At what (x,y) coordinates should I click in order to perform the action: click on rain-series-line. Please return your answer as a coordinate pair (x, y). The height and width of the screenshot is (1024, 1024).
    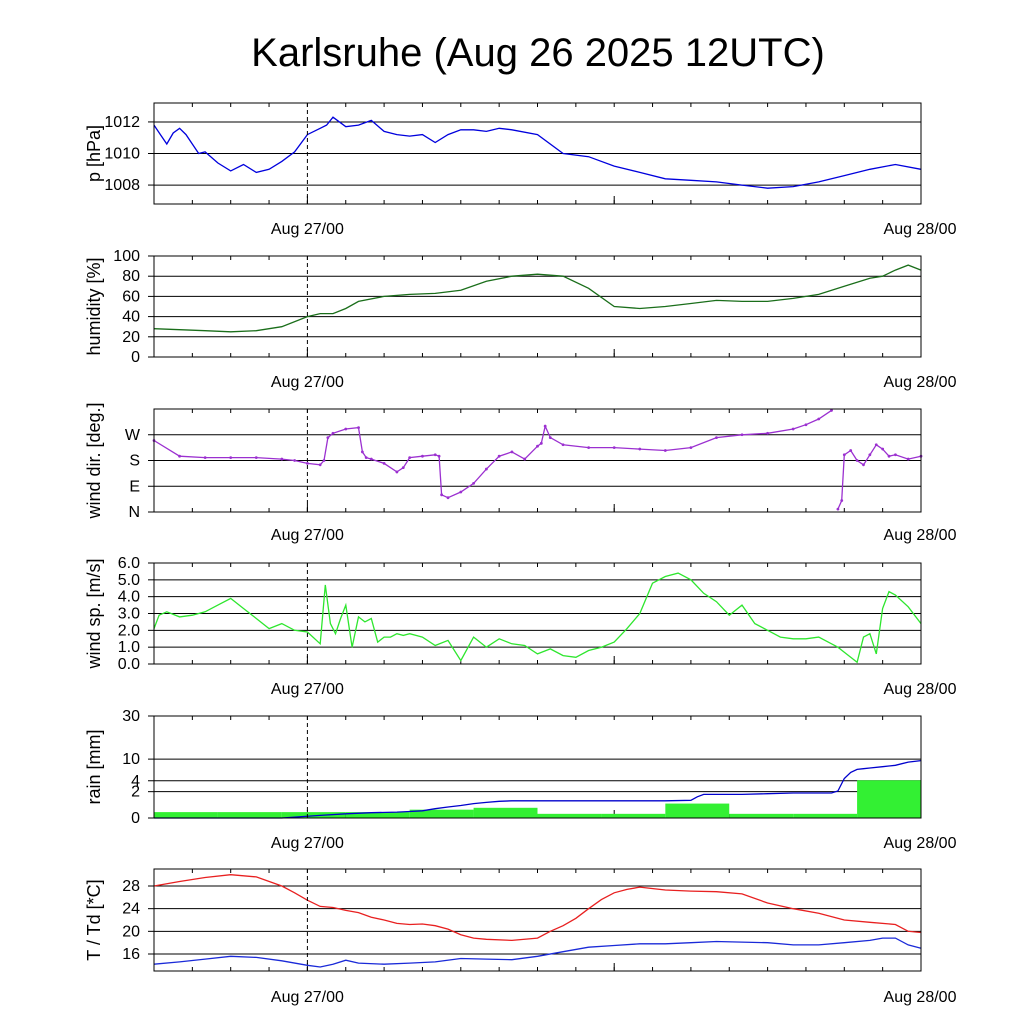
    Looking at the image, I should click on (538, 789).